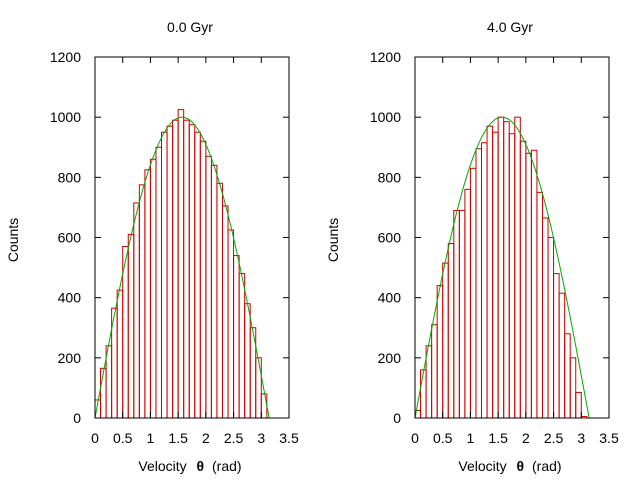 Image resolution: width=640 pixels, height=485 pixels. I want to click on x-tick-label: 0, so click(415, 438).